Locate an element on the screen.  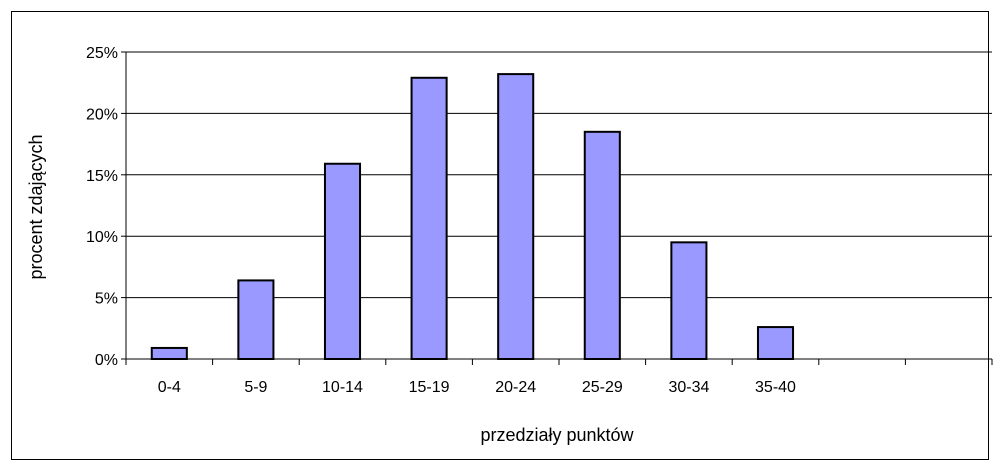
x-tick-label: 25-29 is located at coordinates (602, 387).